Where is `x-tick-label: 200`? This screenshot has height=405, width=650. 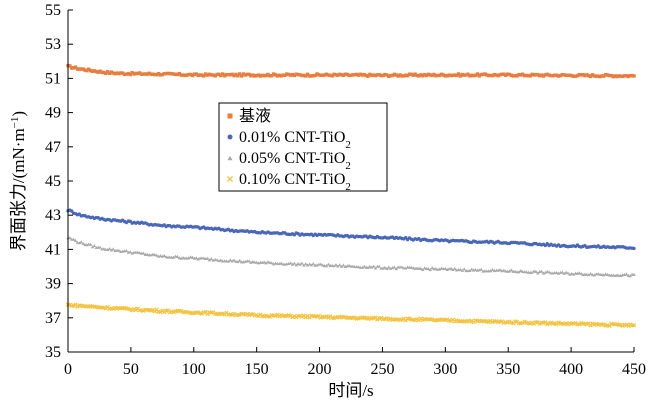
x-tick-label: 200 is located at coordinates (320, 369).